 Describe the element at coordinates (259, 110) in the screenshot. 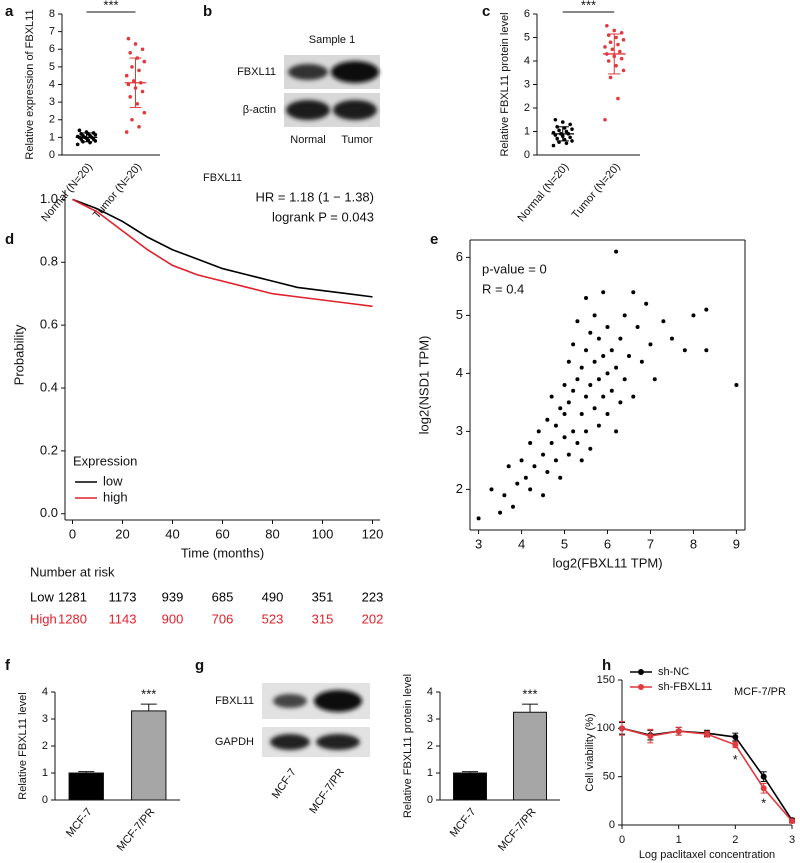

I see `blot-row-label: β-actin` at that location.